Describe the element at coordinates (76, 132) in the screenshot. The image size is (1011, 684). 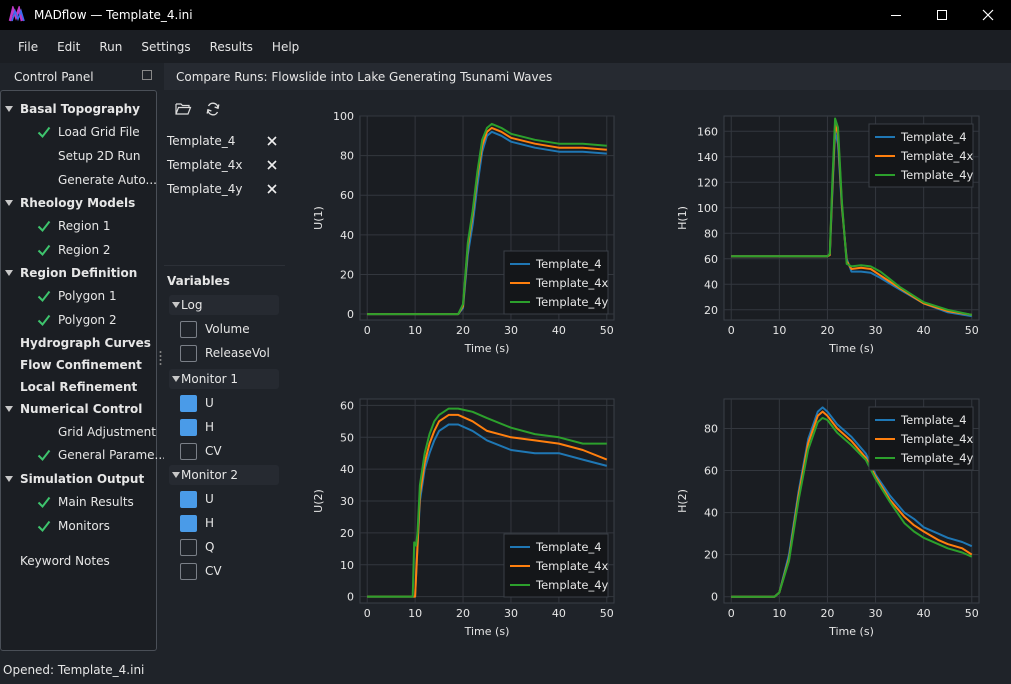
I see `tree-item: Load Grid File` at that location.